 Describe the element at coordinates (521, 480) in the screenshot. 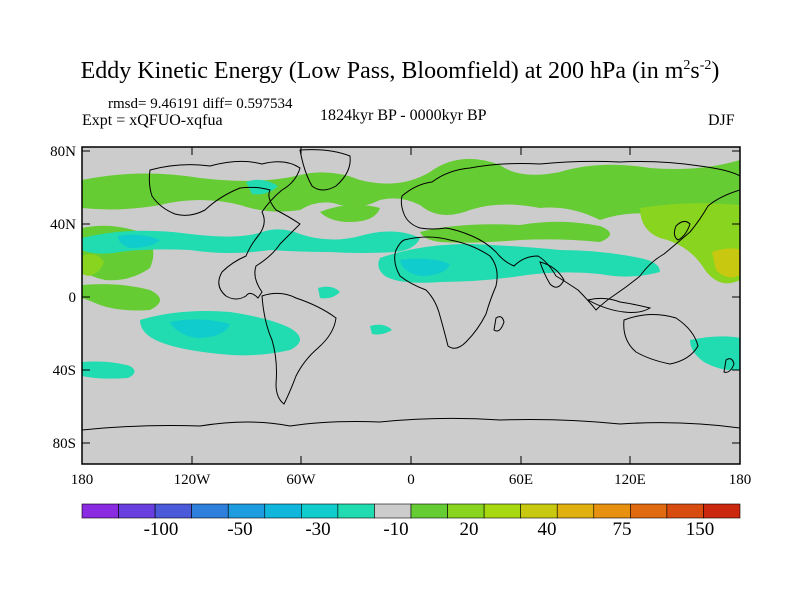

I see `lon-label-60e: 60E` at that location.